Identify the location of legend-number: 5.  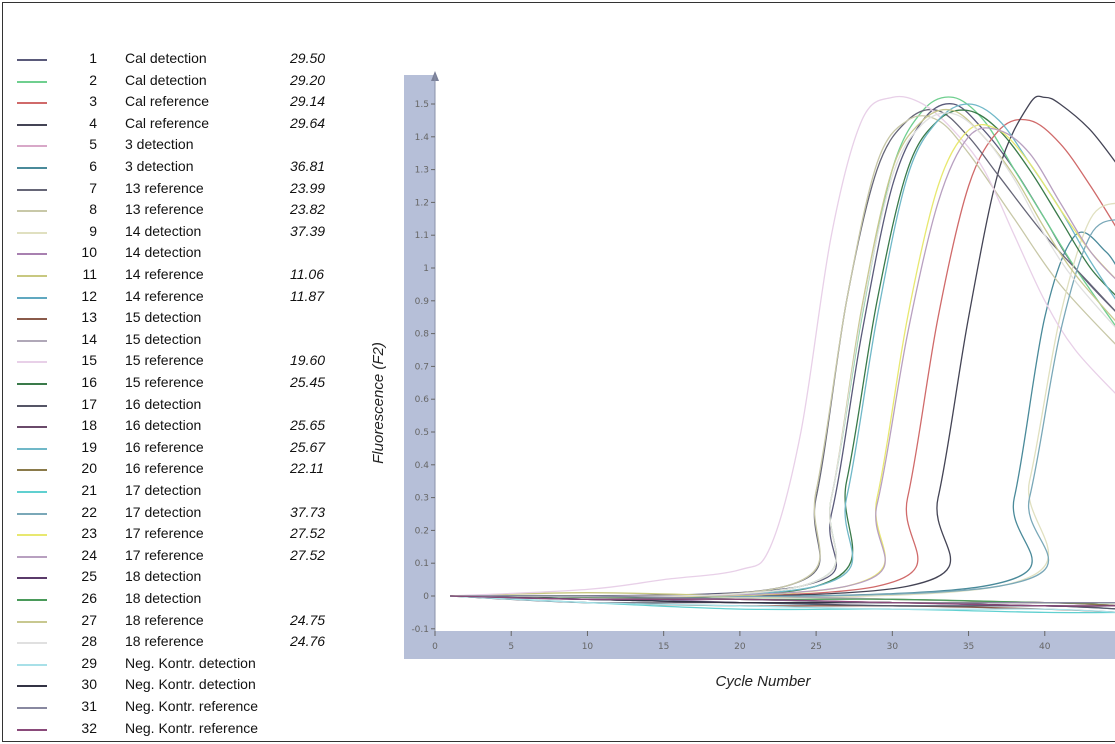
(93, 144).